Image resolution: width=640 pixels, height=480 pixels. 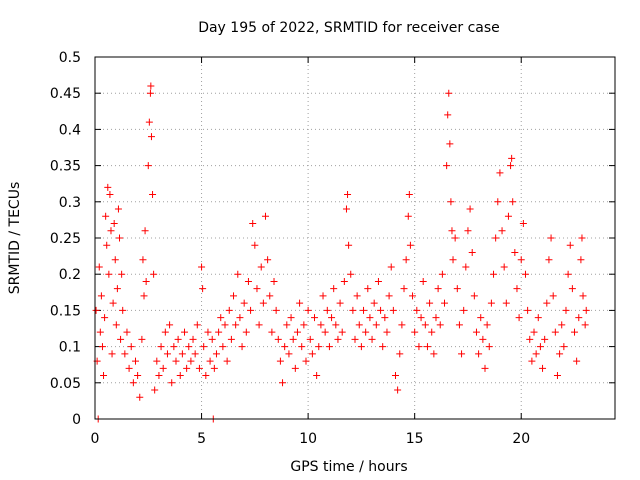 What do you see at coordinates (308, 439) in the screenshot?
I see `x-tick-label: 10` at bounding box center [308, 439].